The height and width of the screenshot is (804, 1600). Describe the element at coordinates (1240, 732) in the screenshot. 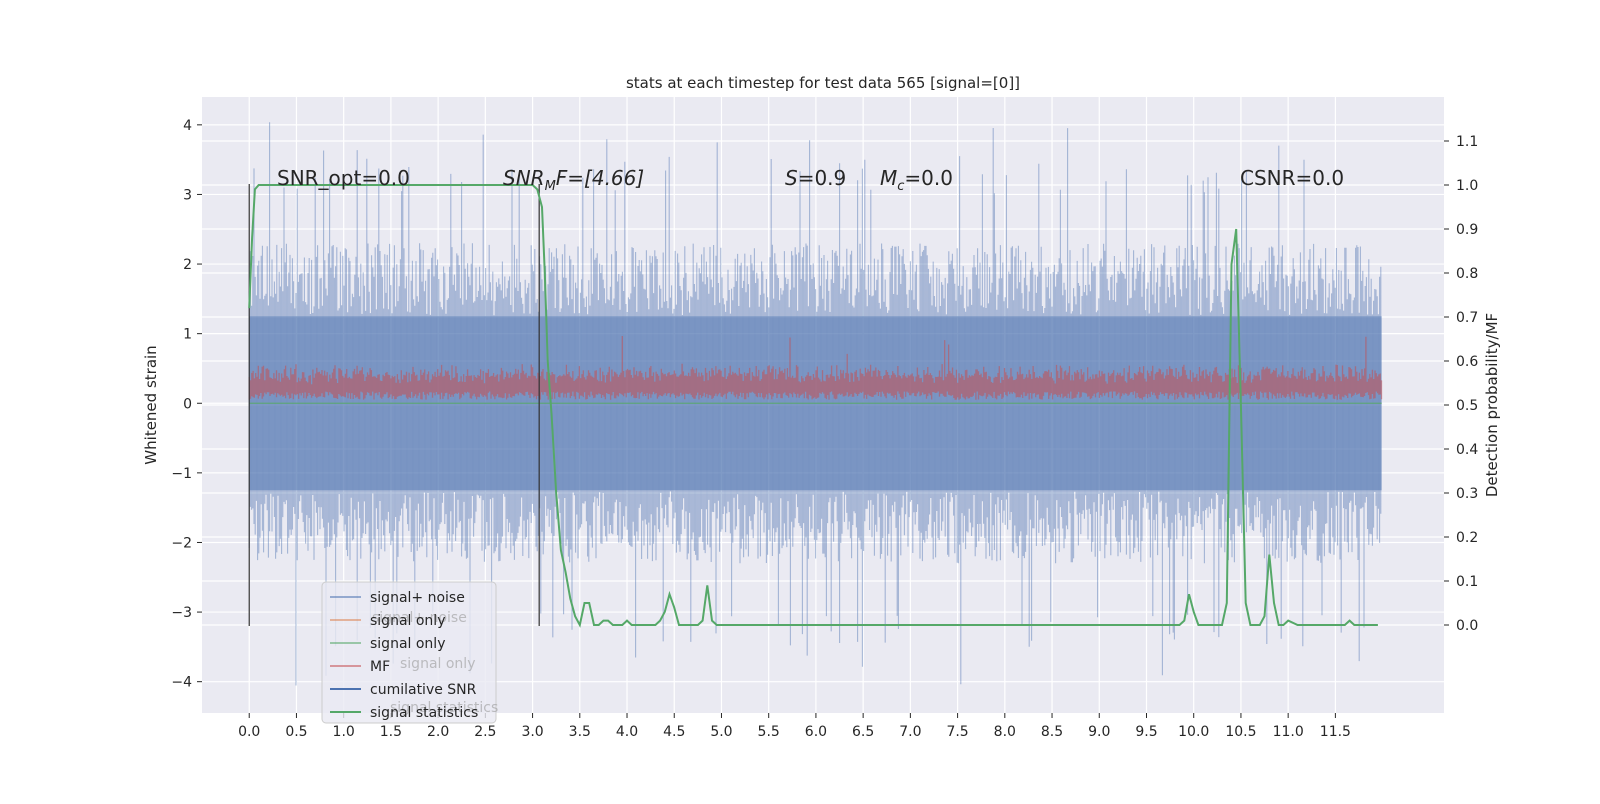

I see `x-tick-label: 10.5` at that location.